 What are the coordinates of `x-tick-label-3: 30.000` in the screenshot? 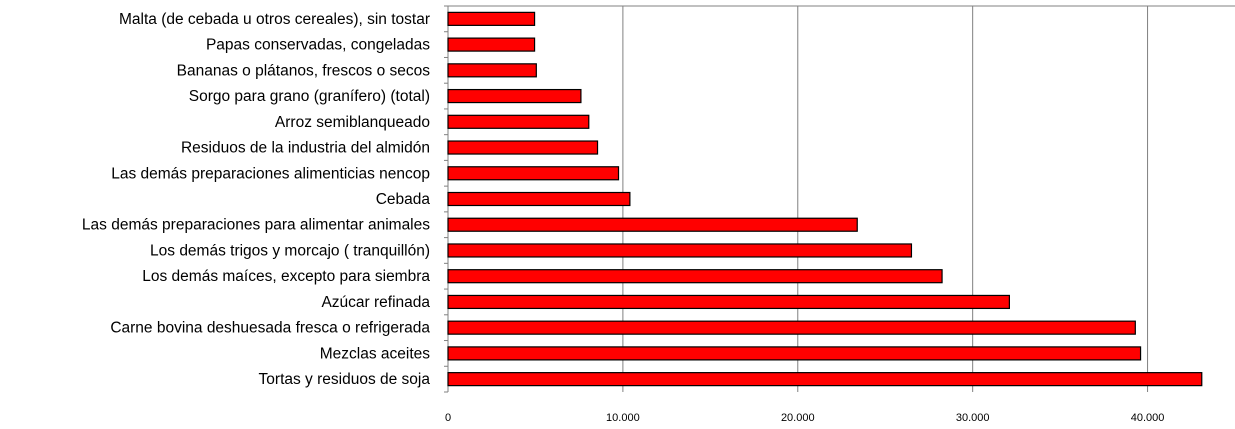 It's located at (973, 418).